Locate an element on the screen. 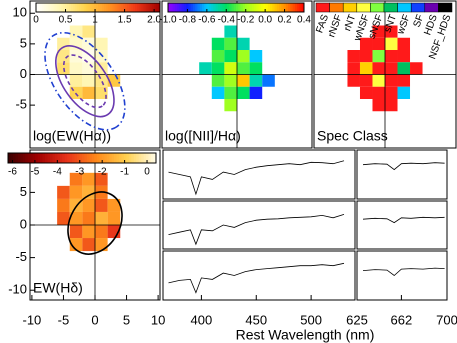 This screenshot has height=343, width=457. x-tick-label: 10 is located at coordinates (158, 319).